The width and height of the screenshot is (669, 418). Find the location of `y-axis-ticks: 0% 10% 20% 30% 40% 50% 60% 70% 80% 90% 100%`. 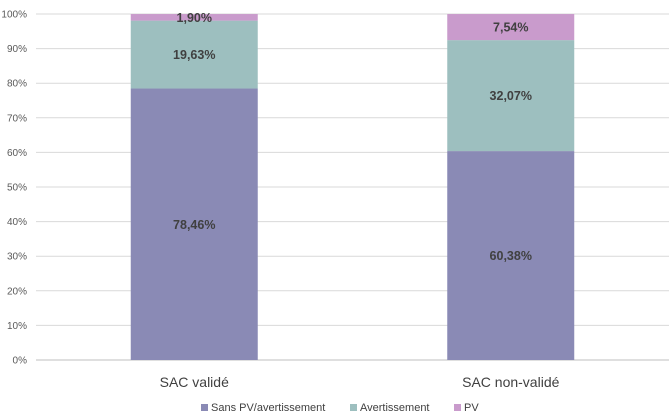

y-axis-ticks: 0% 10% 20% 30% 40% 50% 60% 70% 80% 90% 100% is located at coordinates (14, 188).